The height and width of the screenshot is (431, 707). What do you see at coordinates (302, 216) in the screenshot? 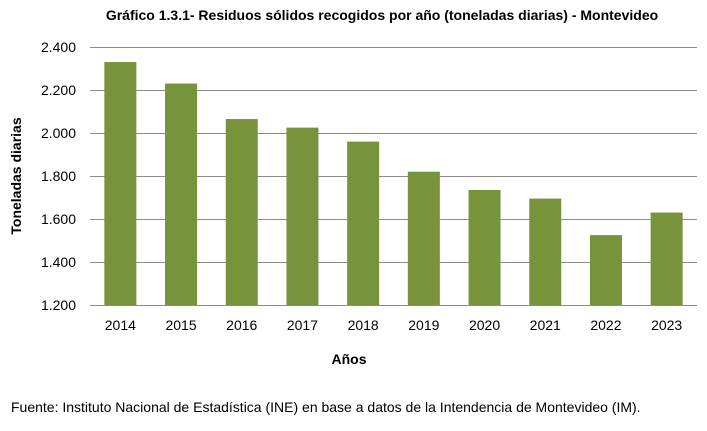
I see `bar-2017` at bounding box center [302, 216].